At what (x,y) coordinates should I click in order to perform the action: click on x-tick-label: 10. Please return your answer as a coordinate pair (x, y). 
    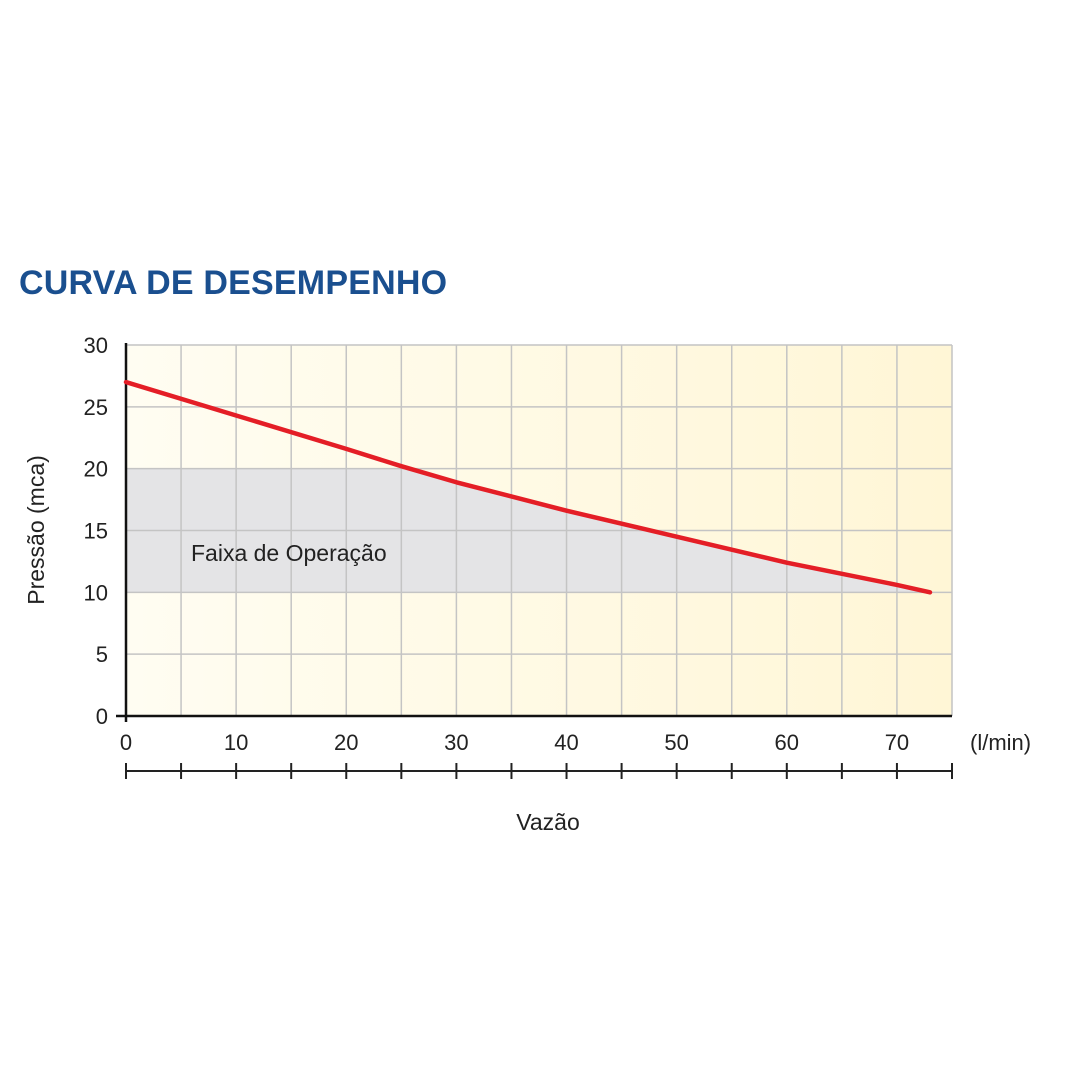
    Looking at the image, I should click on (236, 742).